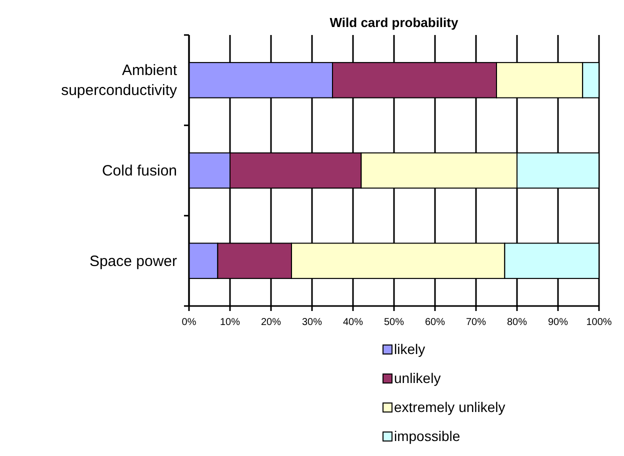 The height and width of the screenshot is (456, 624). I want to click on legend-label: likely, so click(410, 349).